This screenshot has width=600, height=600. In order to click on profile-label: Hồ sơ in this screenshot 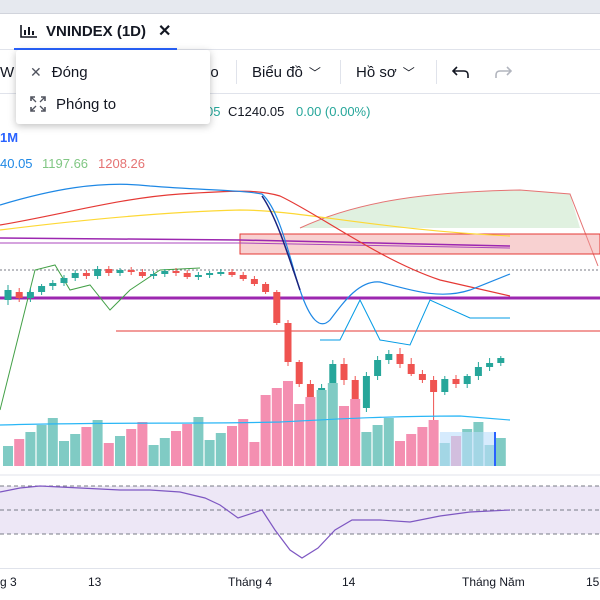, I will do `click(376, 72)`.